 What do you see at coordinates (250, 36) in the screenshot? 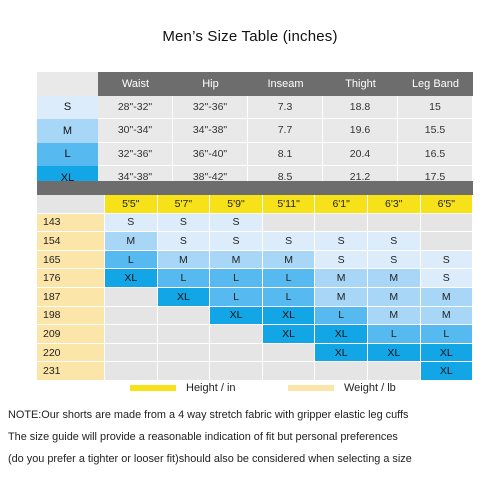
I see `page-title: Men’s Size Table (inches)` at bounding box center [250, 36].